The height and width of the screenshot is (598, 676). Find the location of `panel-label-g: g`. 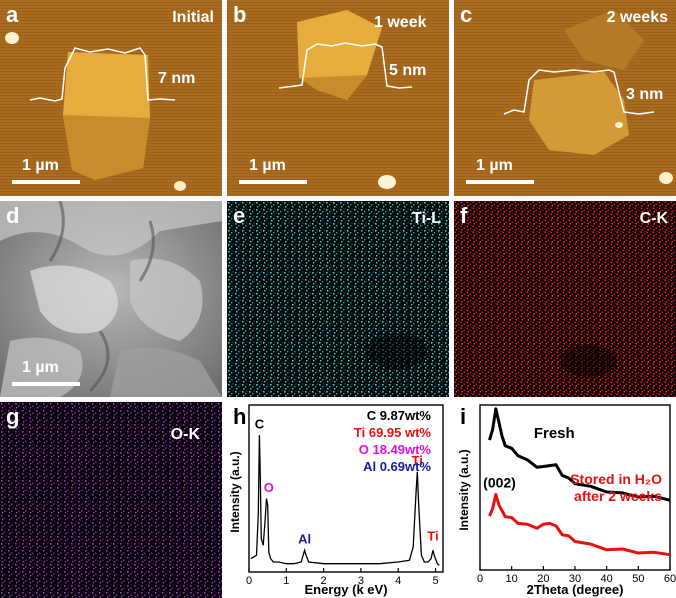

panel-label-g: g is located at coordinates (13, 416).